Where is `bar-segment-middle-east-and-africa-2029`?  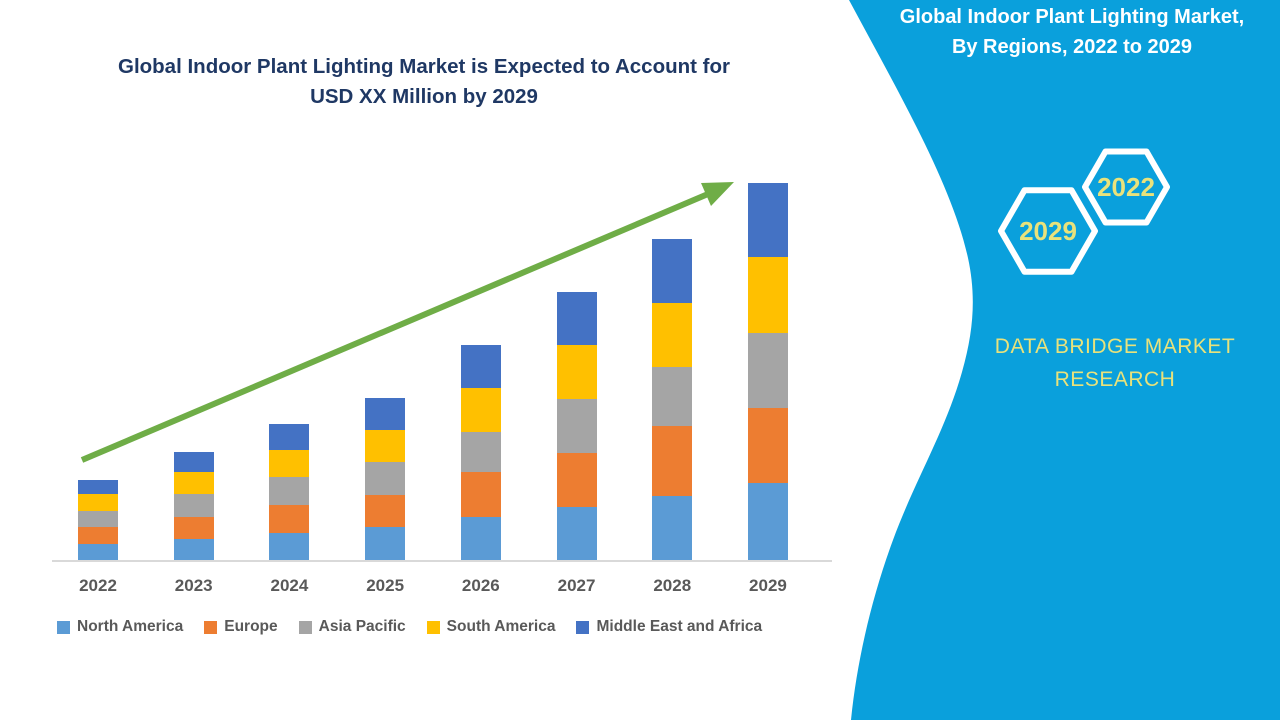
bar-segment-middle-east-and-africa-2029 is located at coordinates (767, 220).